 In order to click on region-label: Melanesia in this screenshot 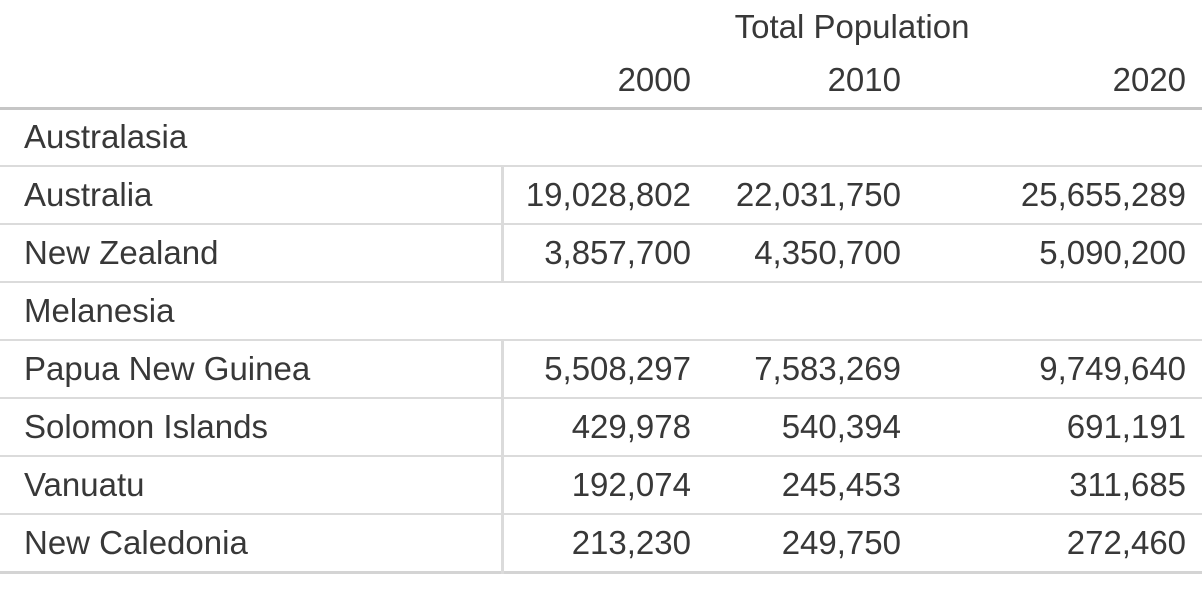, I will do `click(99, 310)`.